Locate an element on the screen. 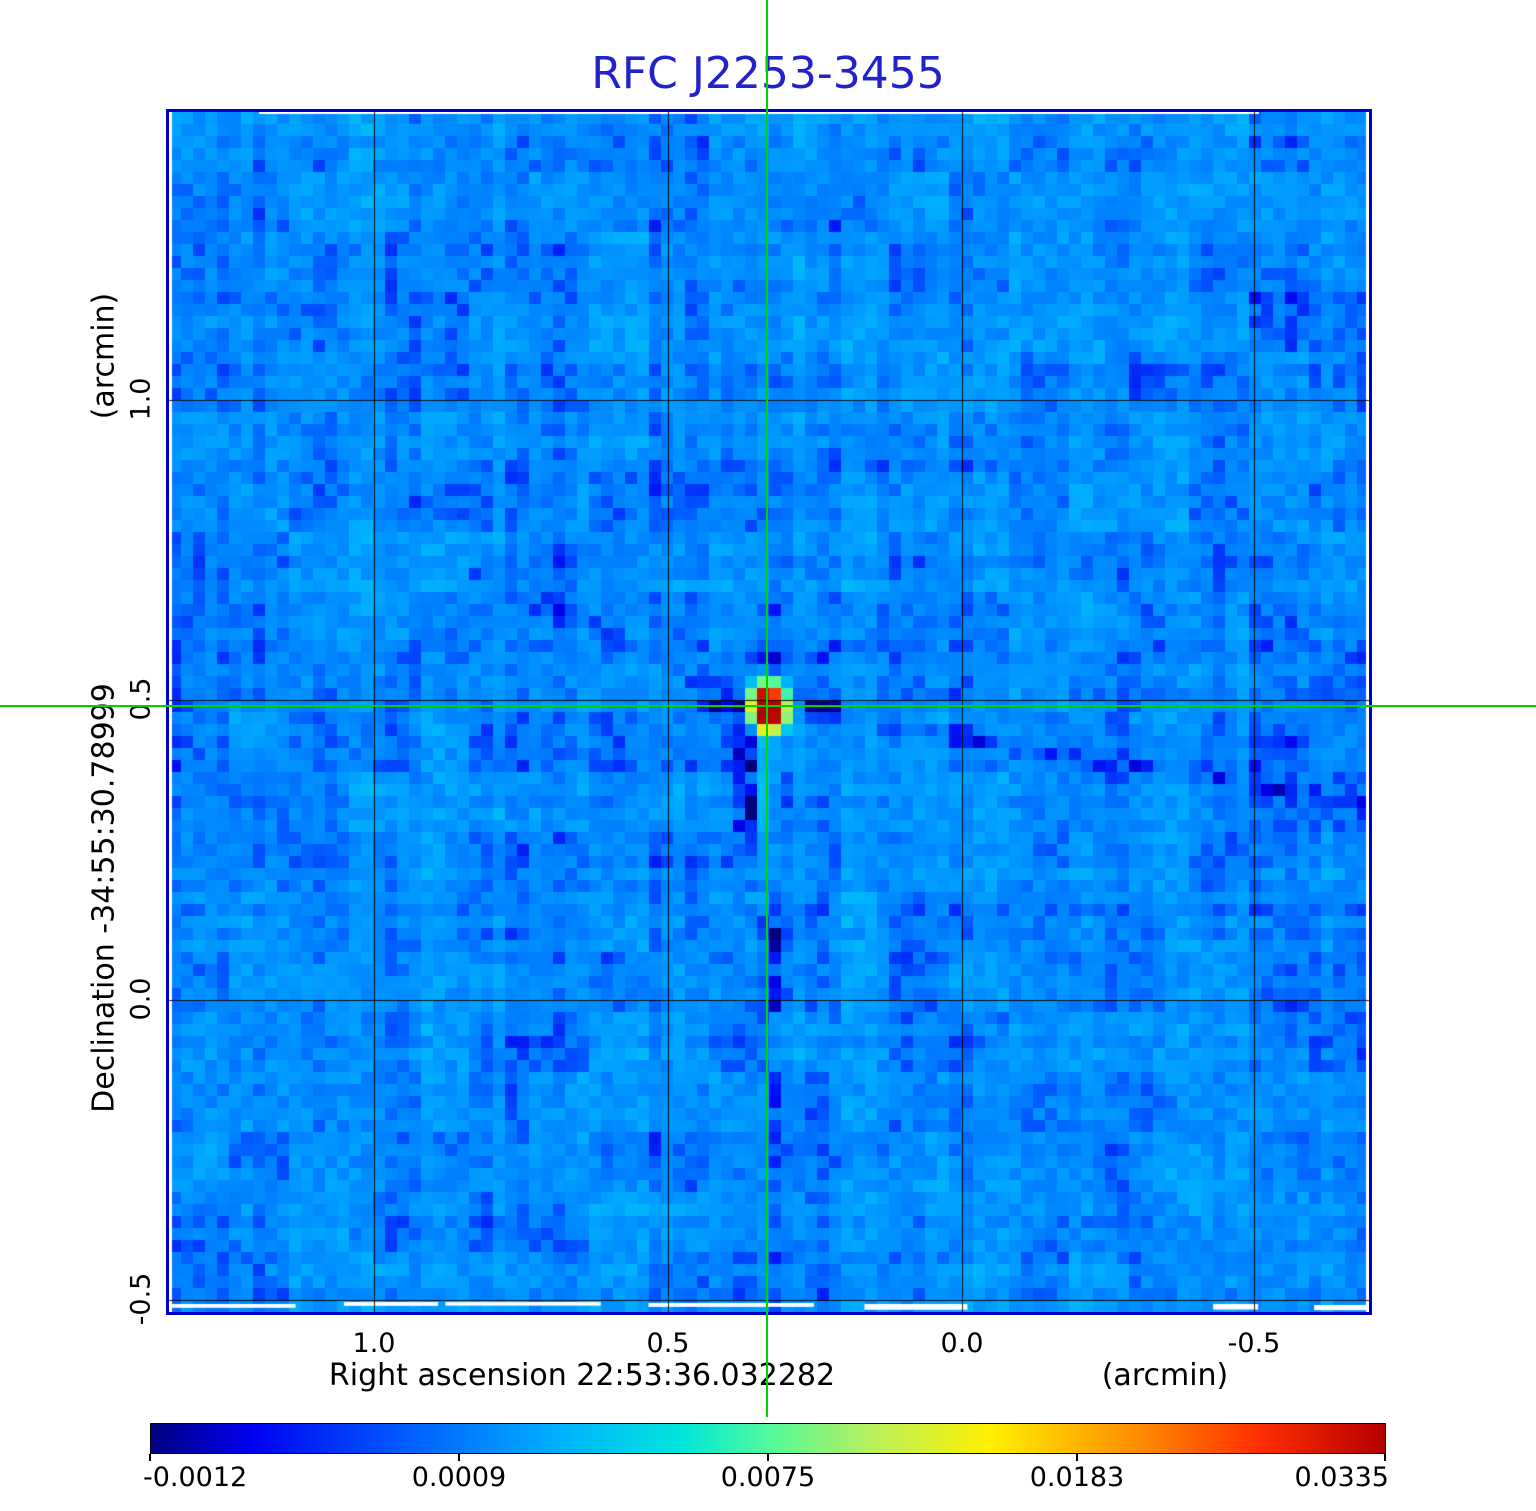 This screenshot has height=1511, width=1536. x-tick-1: 1.0 is located at coordinates (374, 1343).